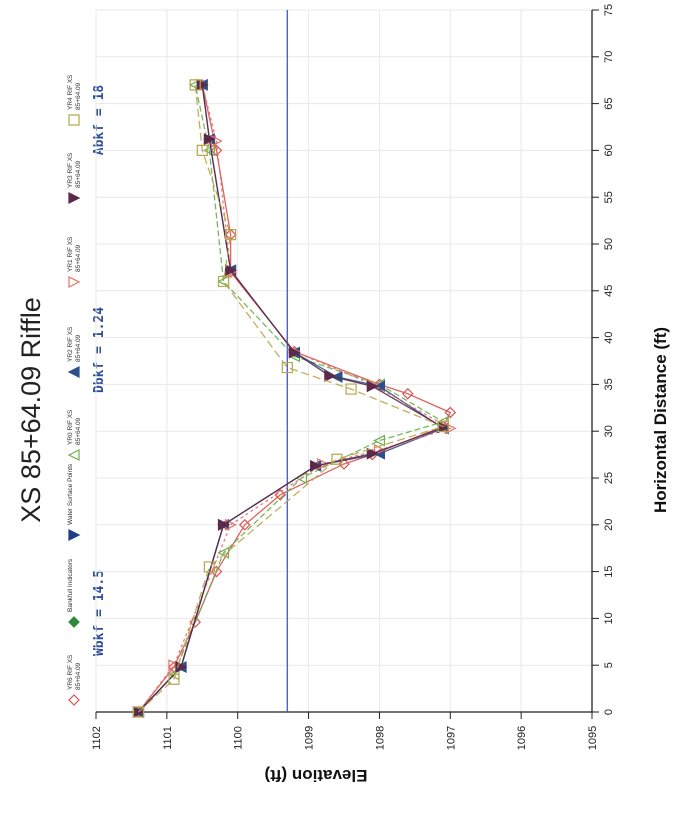  Describe the element at coordinates (70, 170) in the screenshot. I see `legend-label: YR3 RIF XS` at that location.